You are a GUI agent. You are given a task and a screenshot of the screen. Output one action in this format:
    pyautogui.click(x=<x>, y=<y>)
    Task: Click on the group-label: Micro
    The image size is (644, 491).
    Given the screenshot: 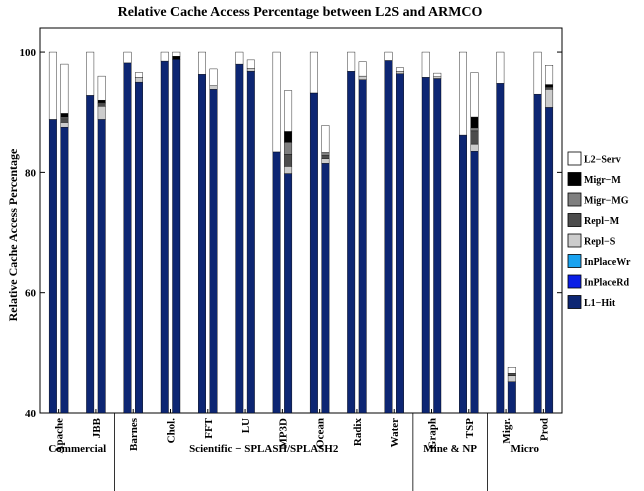 What is the action you would take?
    pyautogui.click(x=524, y=449)
    